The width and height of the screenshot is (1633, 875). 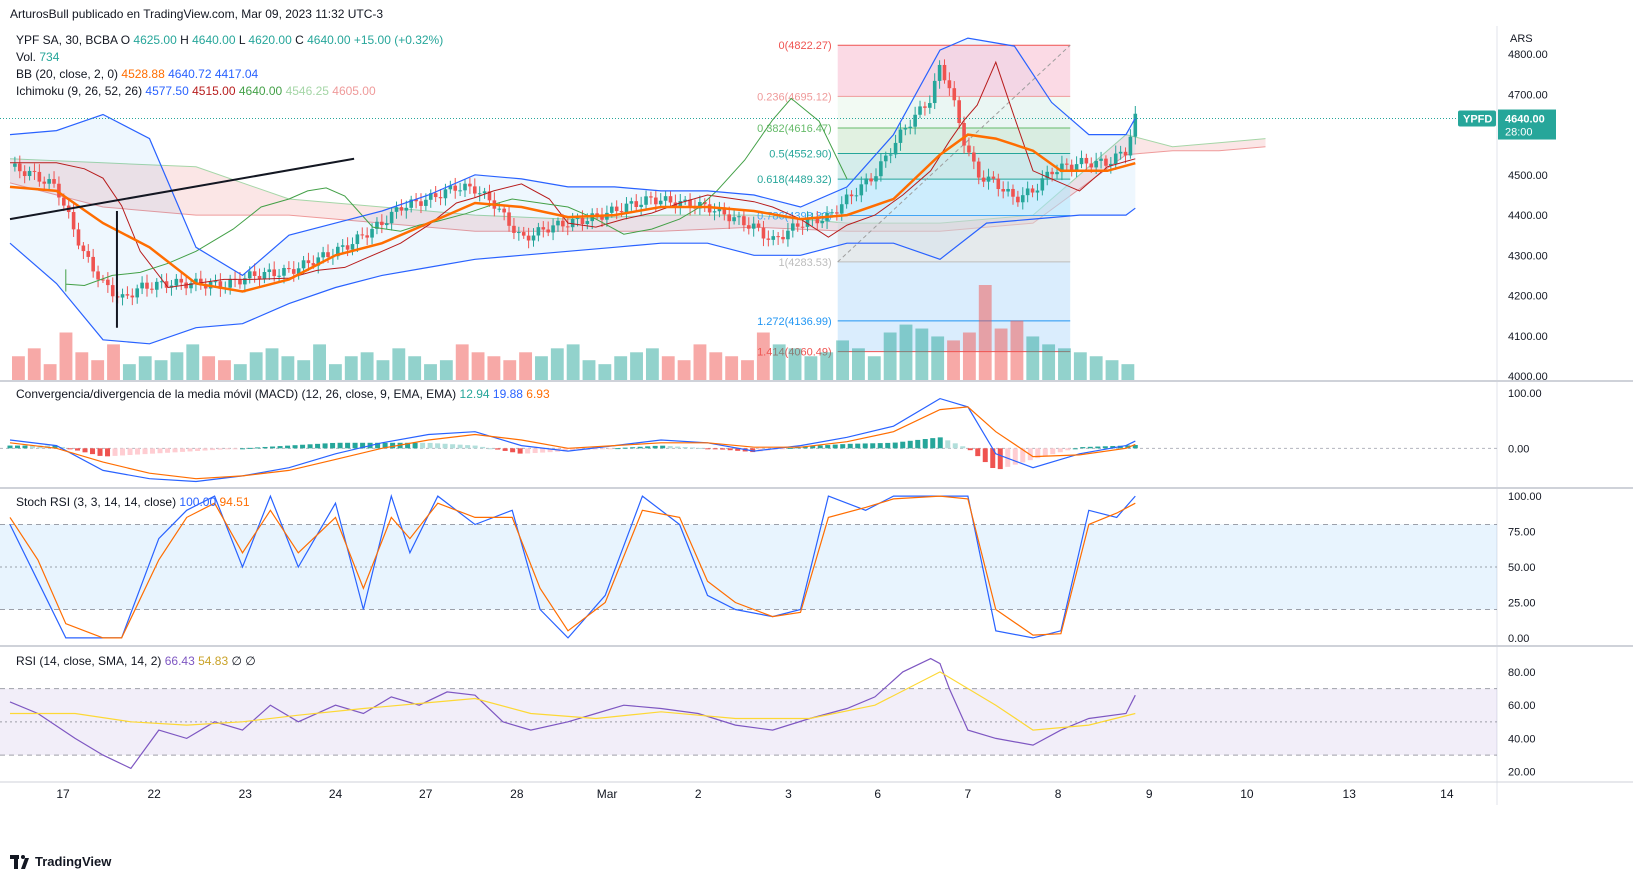 I want to click on tradingview-logo: TradingView, so click(x=60, y=861).